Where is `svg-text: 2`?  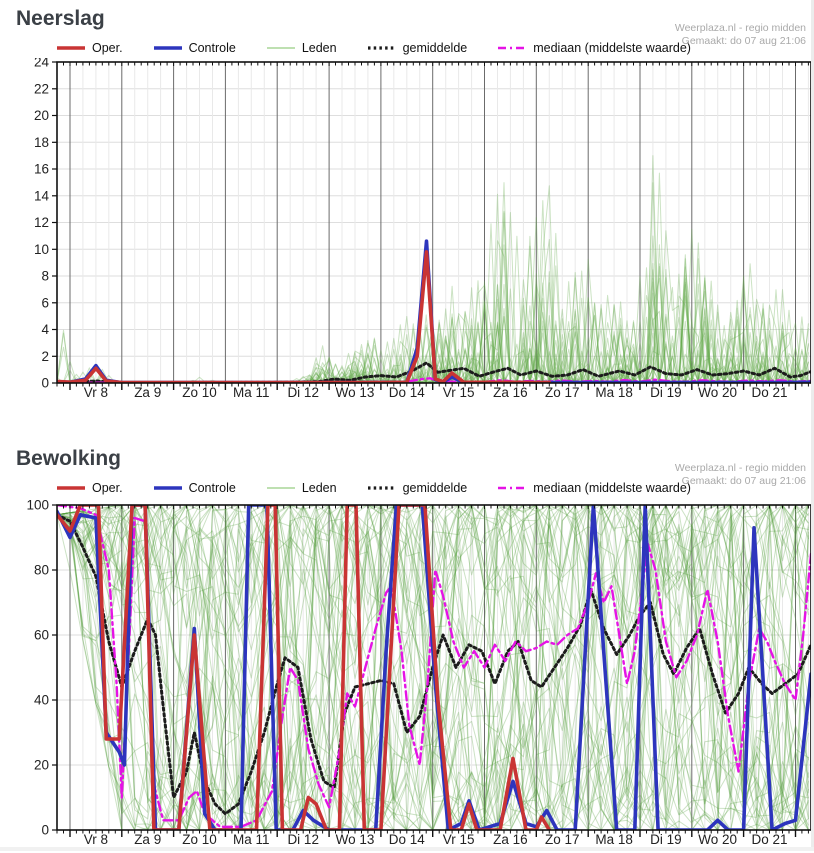 svg-text: 2 is located at coordinates (45, 356).